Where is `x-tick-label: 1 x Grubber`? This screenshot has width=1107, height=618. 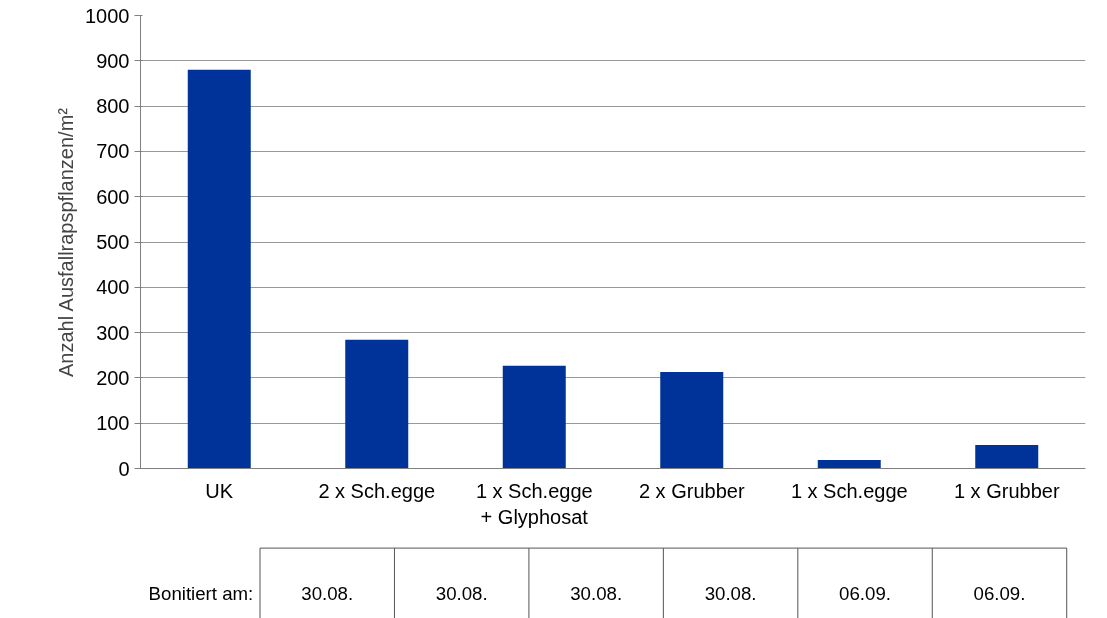 x-tick-label: 1 x Grubber is located at coordinates (1006, 490).